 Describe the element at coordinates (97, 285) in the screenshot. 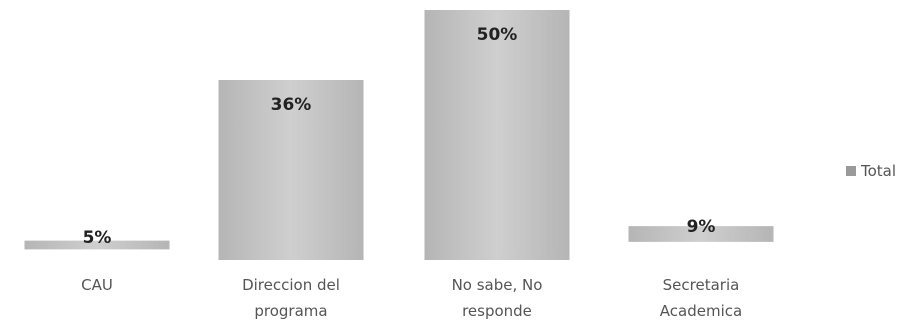

I see `category-label-0-line-0: CAU` at that location.